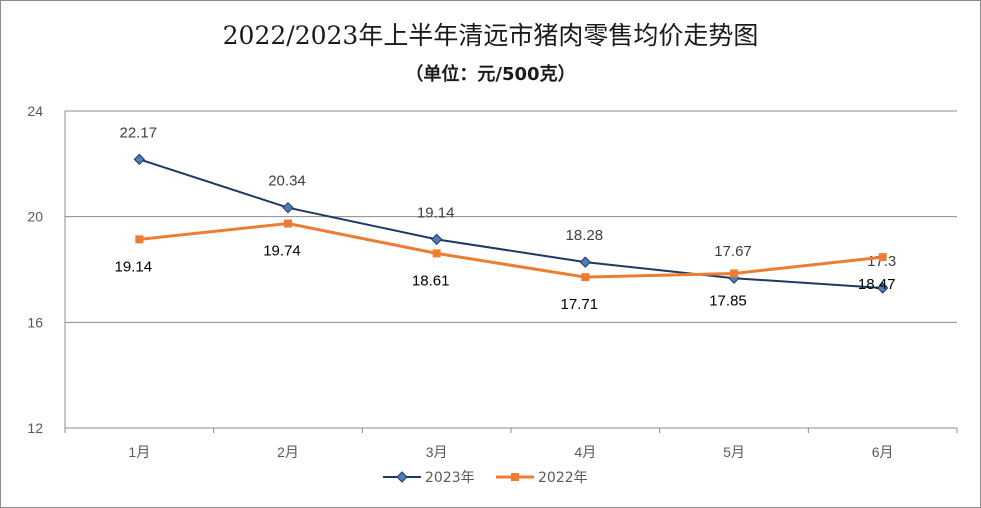  What do you see at coordinates (580, 304) in the screenshot?
I see `series-1-data-label-3: 17.71` at bounding box center [580, 304].